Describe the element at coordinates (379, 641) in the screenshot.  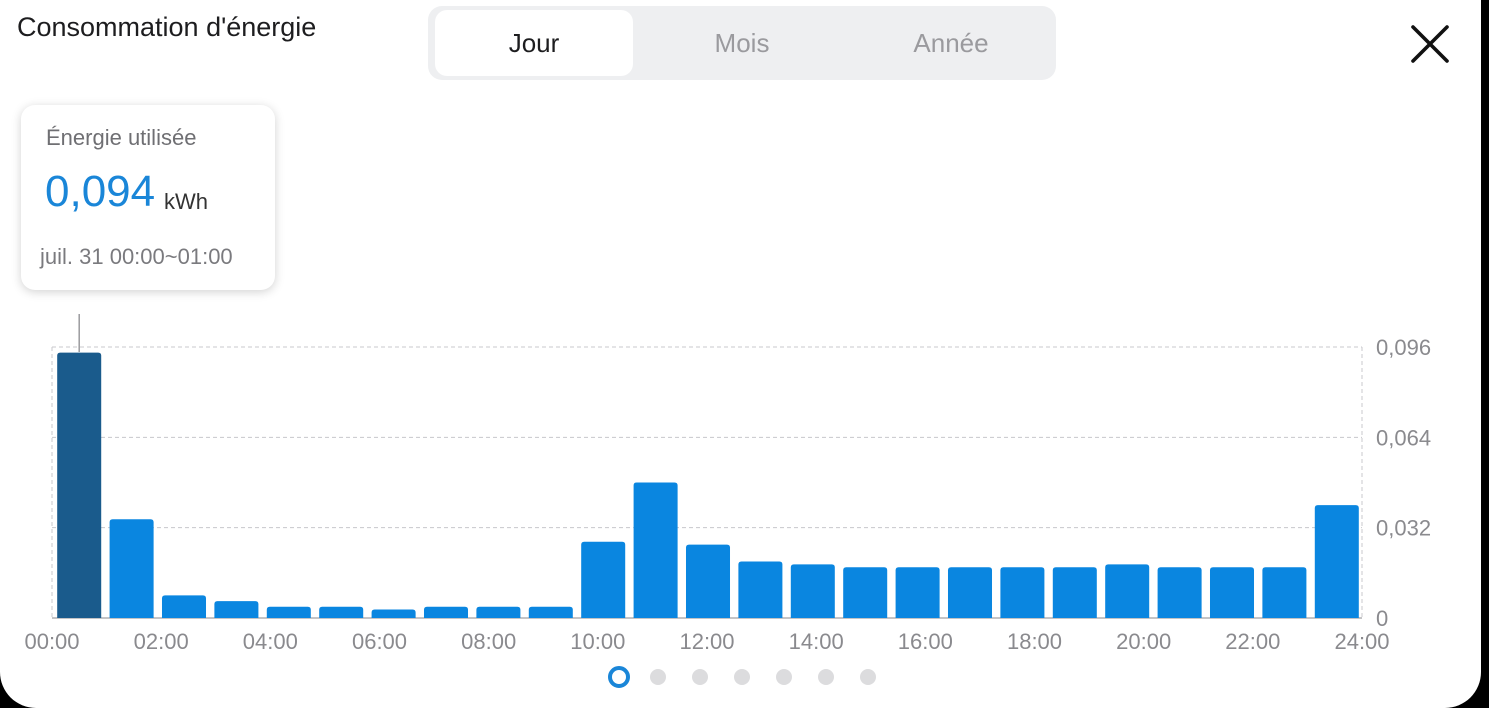
I see `x-tick-label: 06:00` at that location.